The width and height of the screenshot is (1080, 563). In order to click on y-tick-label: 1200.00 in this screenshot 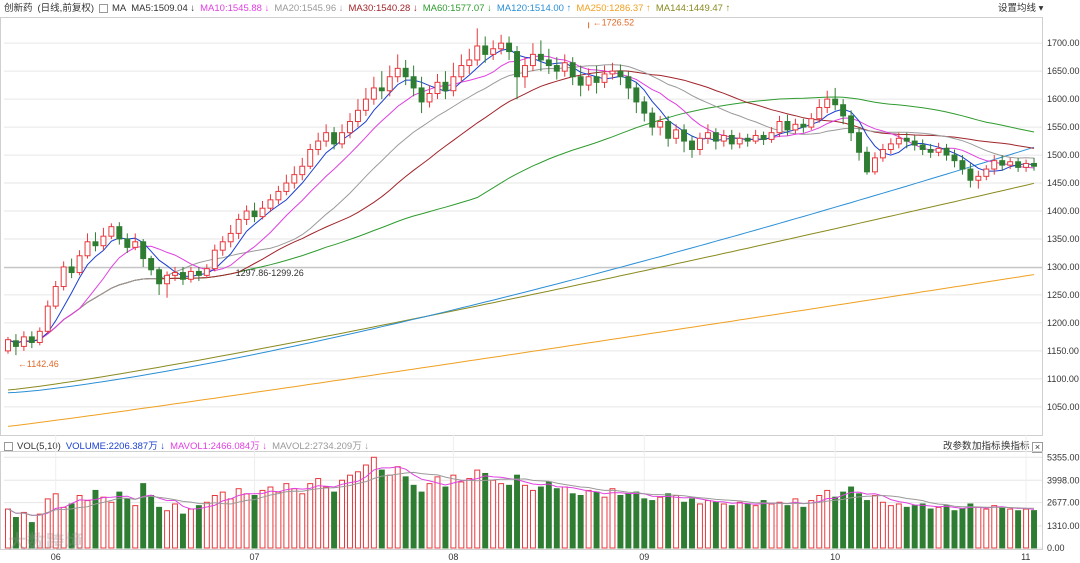, I will do `click(1063, 323)`.